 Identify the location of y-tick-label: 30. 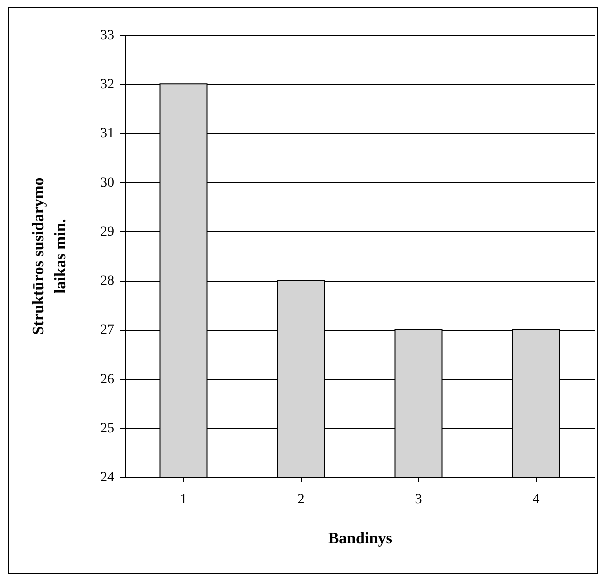
(107, 183).